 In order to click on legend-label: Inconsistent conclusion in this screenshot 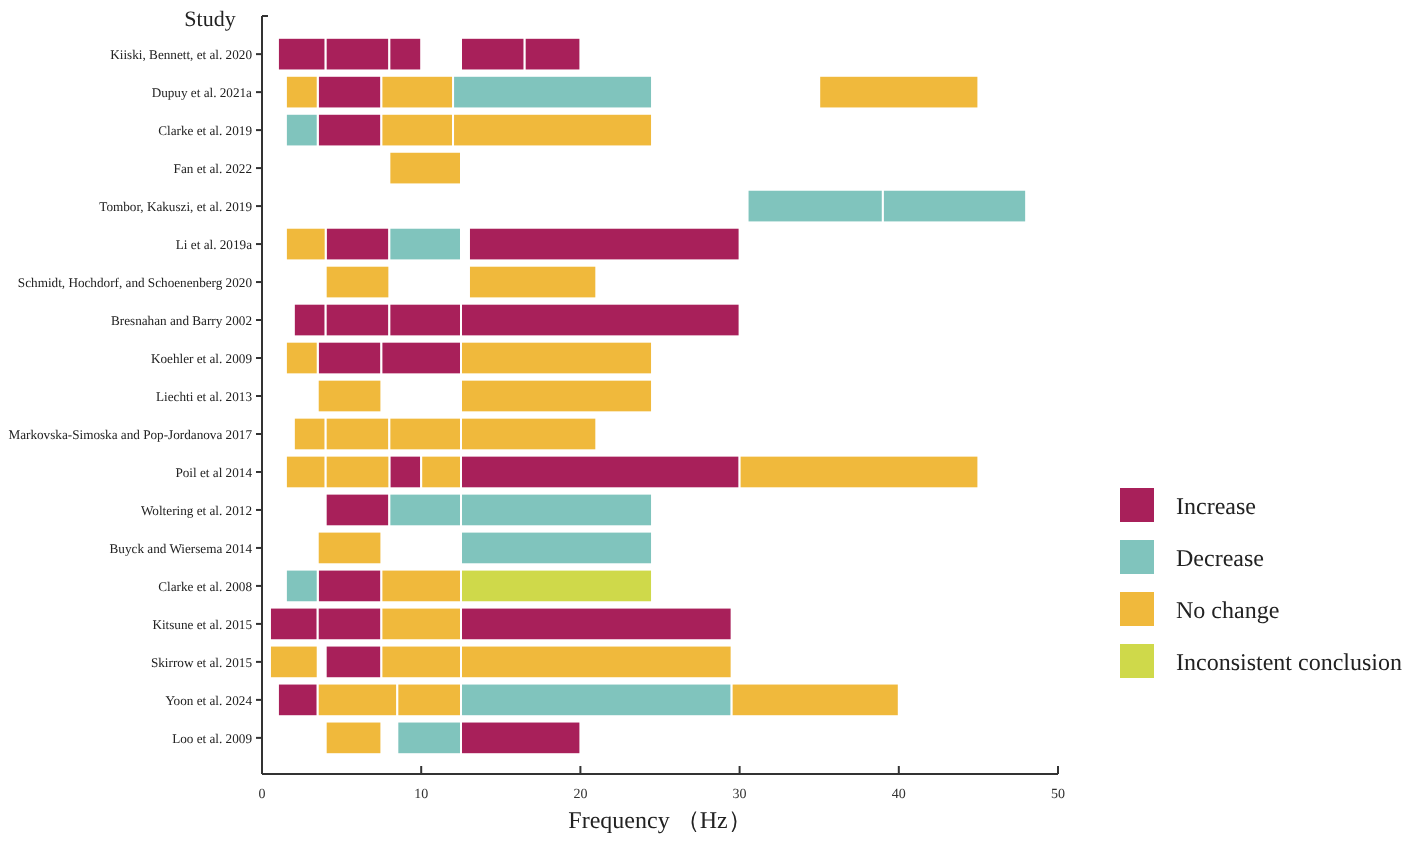, I will do `click(1289, 662)`.